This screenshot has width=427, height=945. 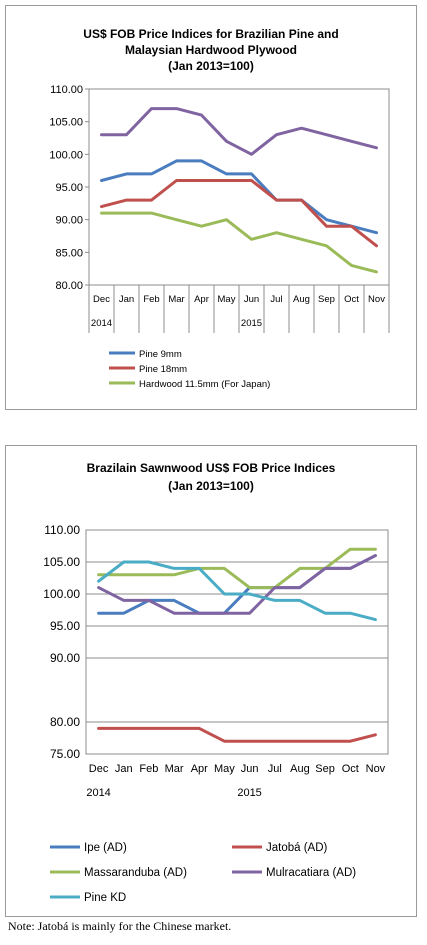 I want to click on chart-title-line-2: Malaysian Hardwood Plywood, so click(x=211, y=50).